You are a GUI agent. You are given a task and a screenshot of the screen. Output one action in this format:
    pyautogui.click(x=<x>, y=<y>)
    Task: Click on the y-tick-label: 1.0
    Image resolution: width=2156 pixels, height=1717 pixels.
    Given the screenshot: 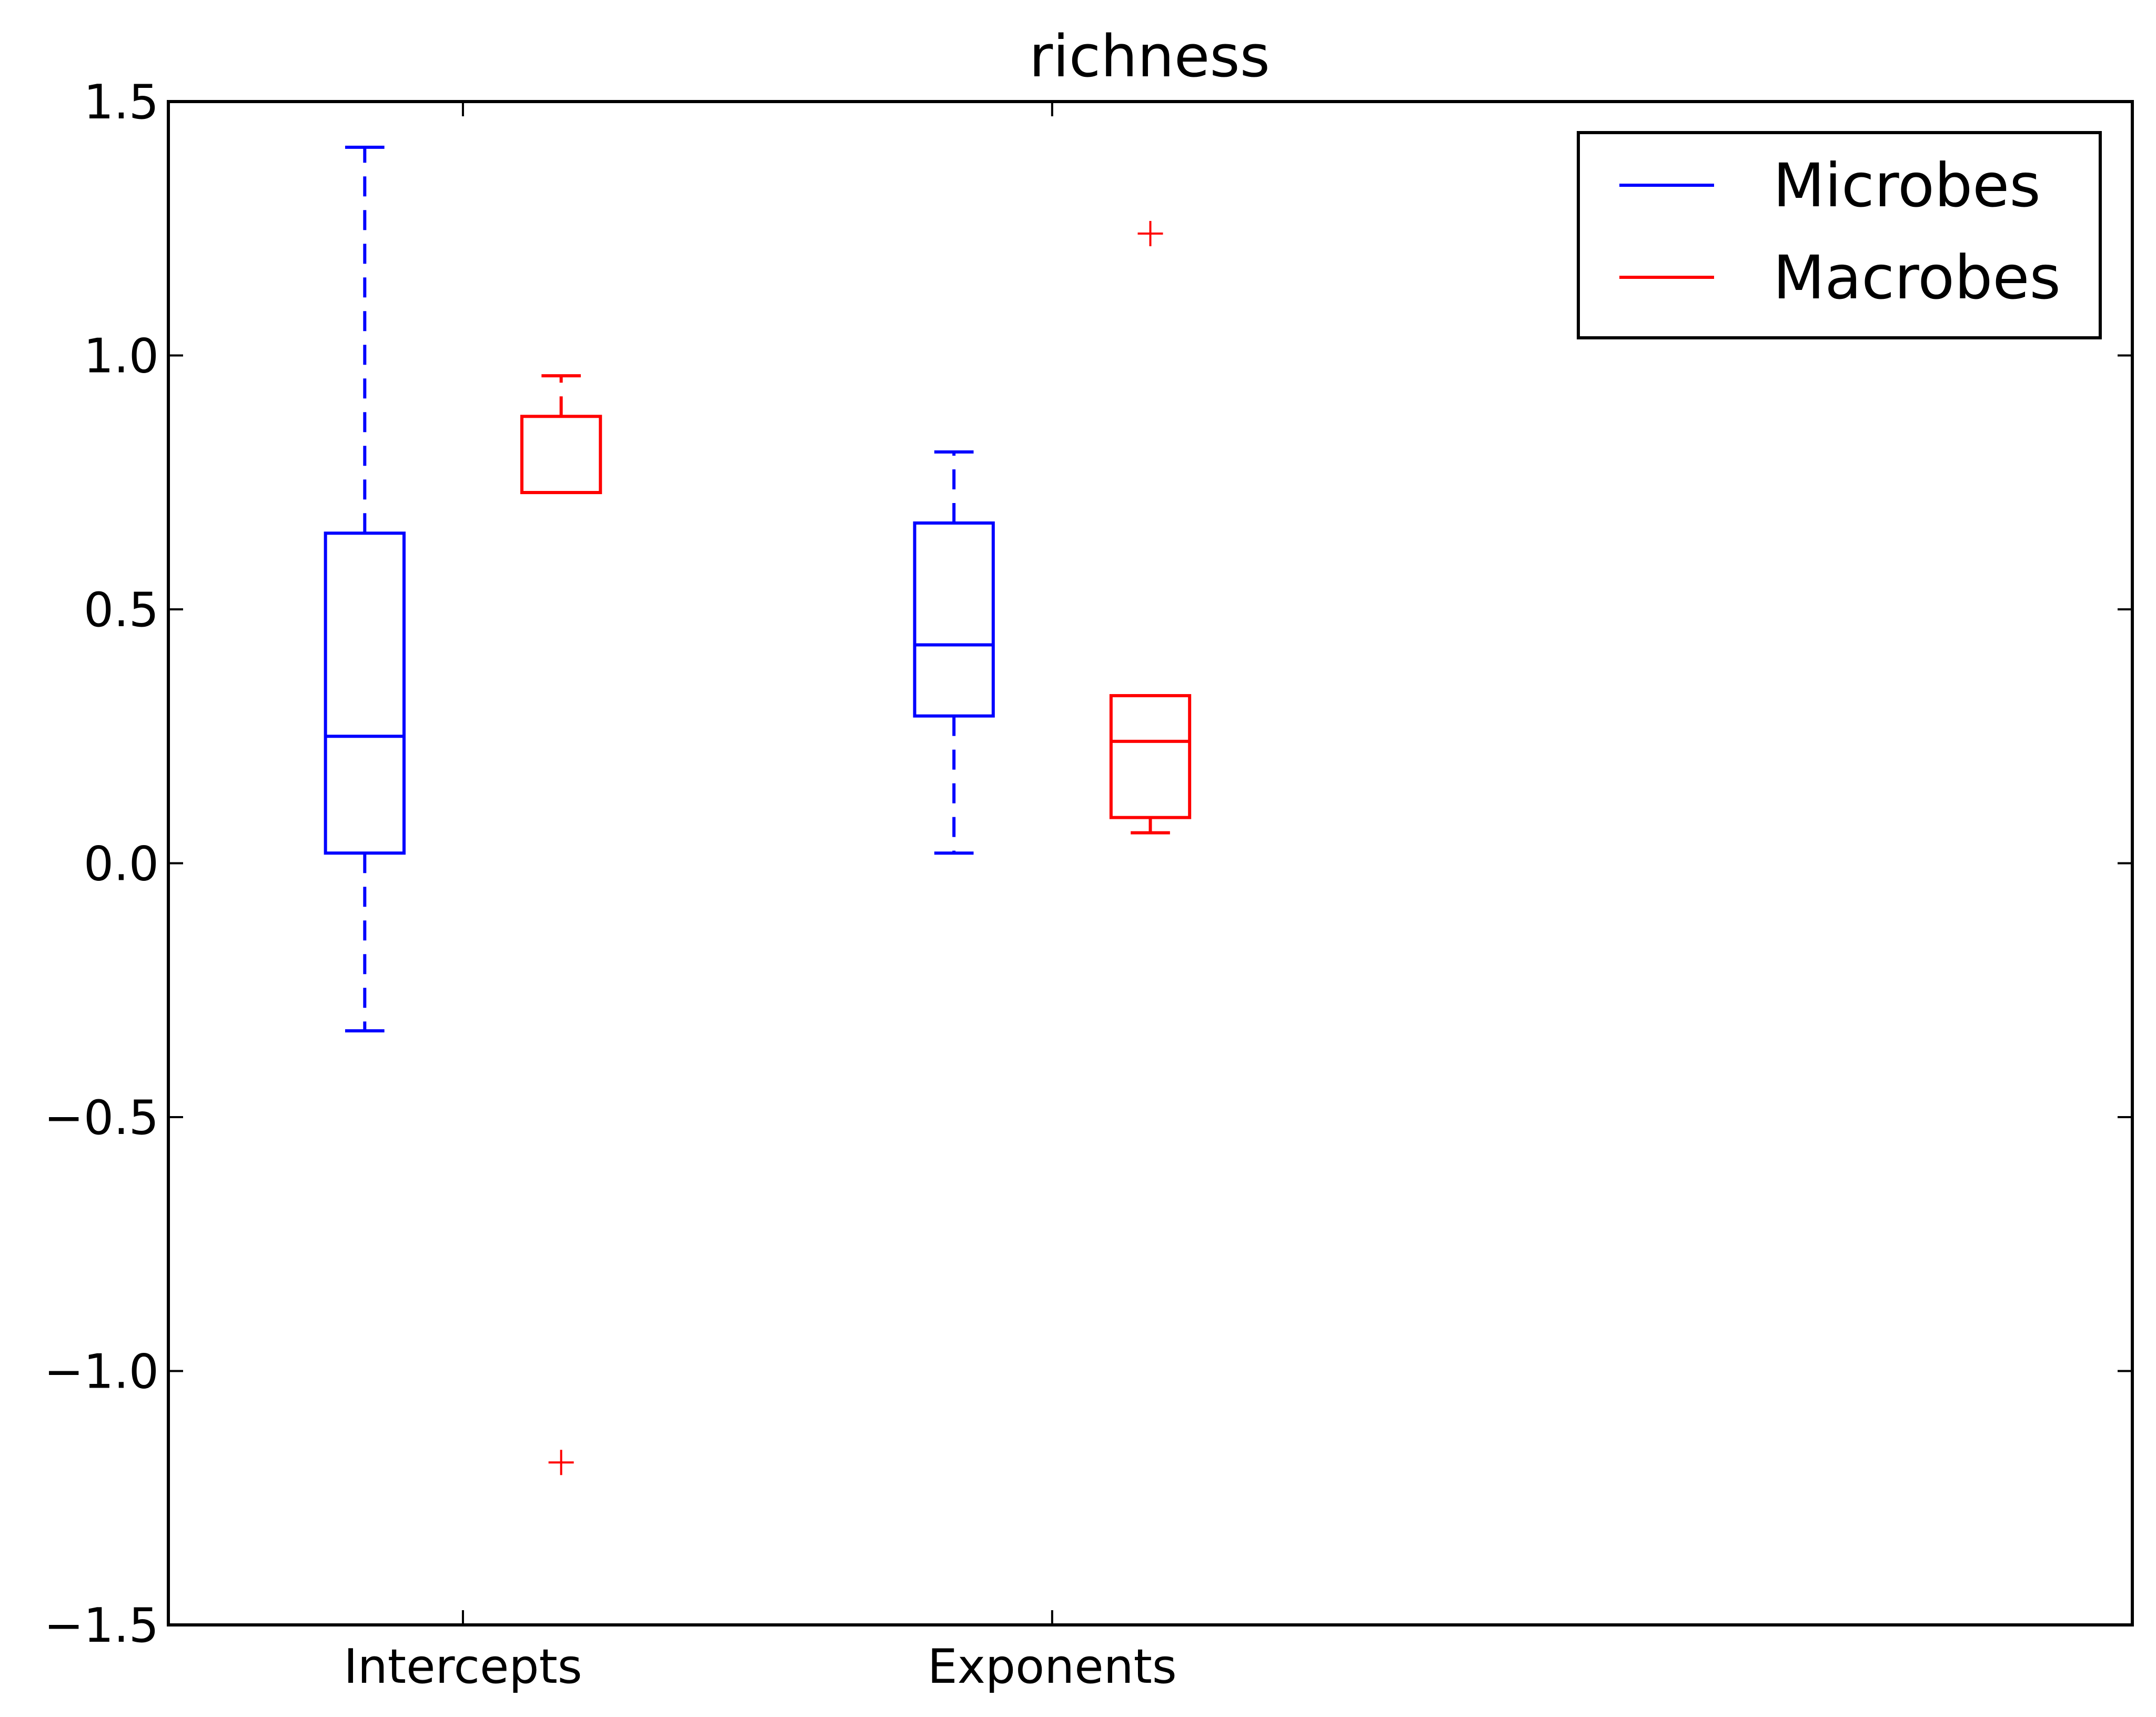 What is the action you would take?
    pyautogui.click(x=121, y=357)
    